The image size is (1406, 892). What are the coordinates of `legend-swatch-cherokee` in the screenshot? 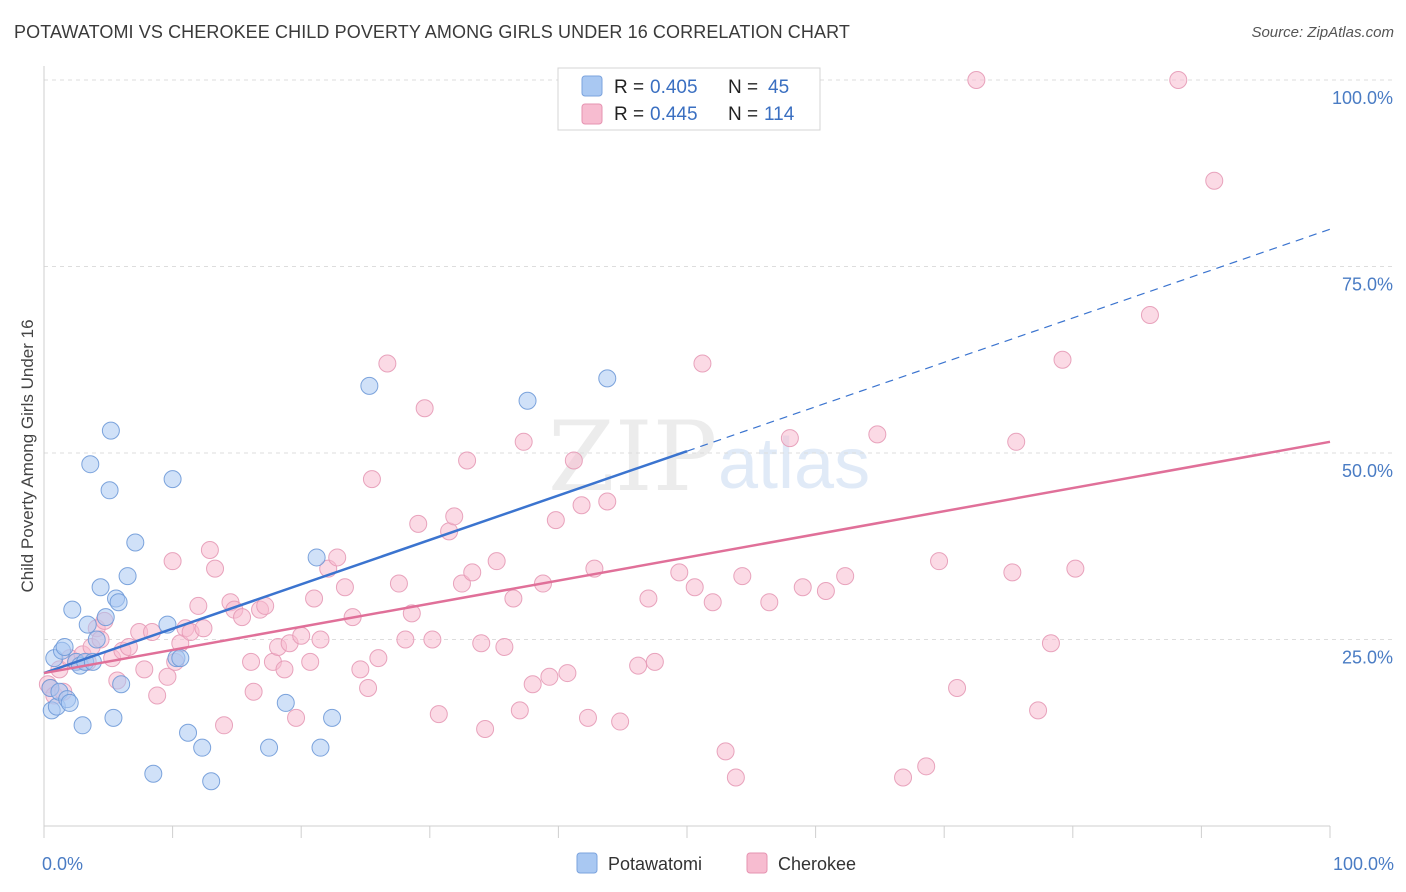 It's located at (592, 114).